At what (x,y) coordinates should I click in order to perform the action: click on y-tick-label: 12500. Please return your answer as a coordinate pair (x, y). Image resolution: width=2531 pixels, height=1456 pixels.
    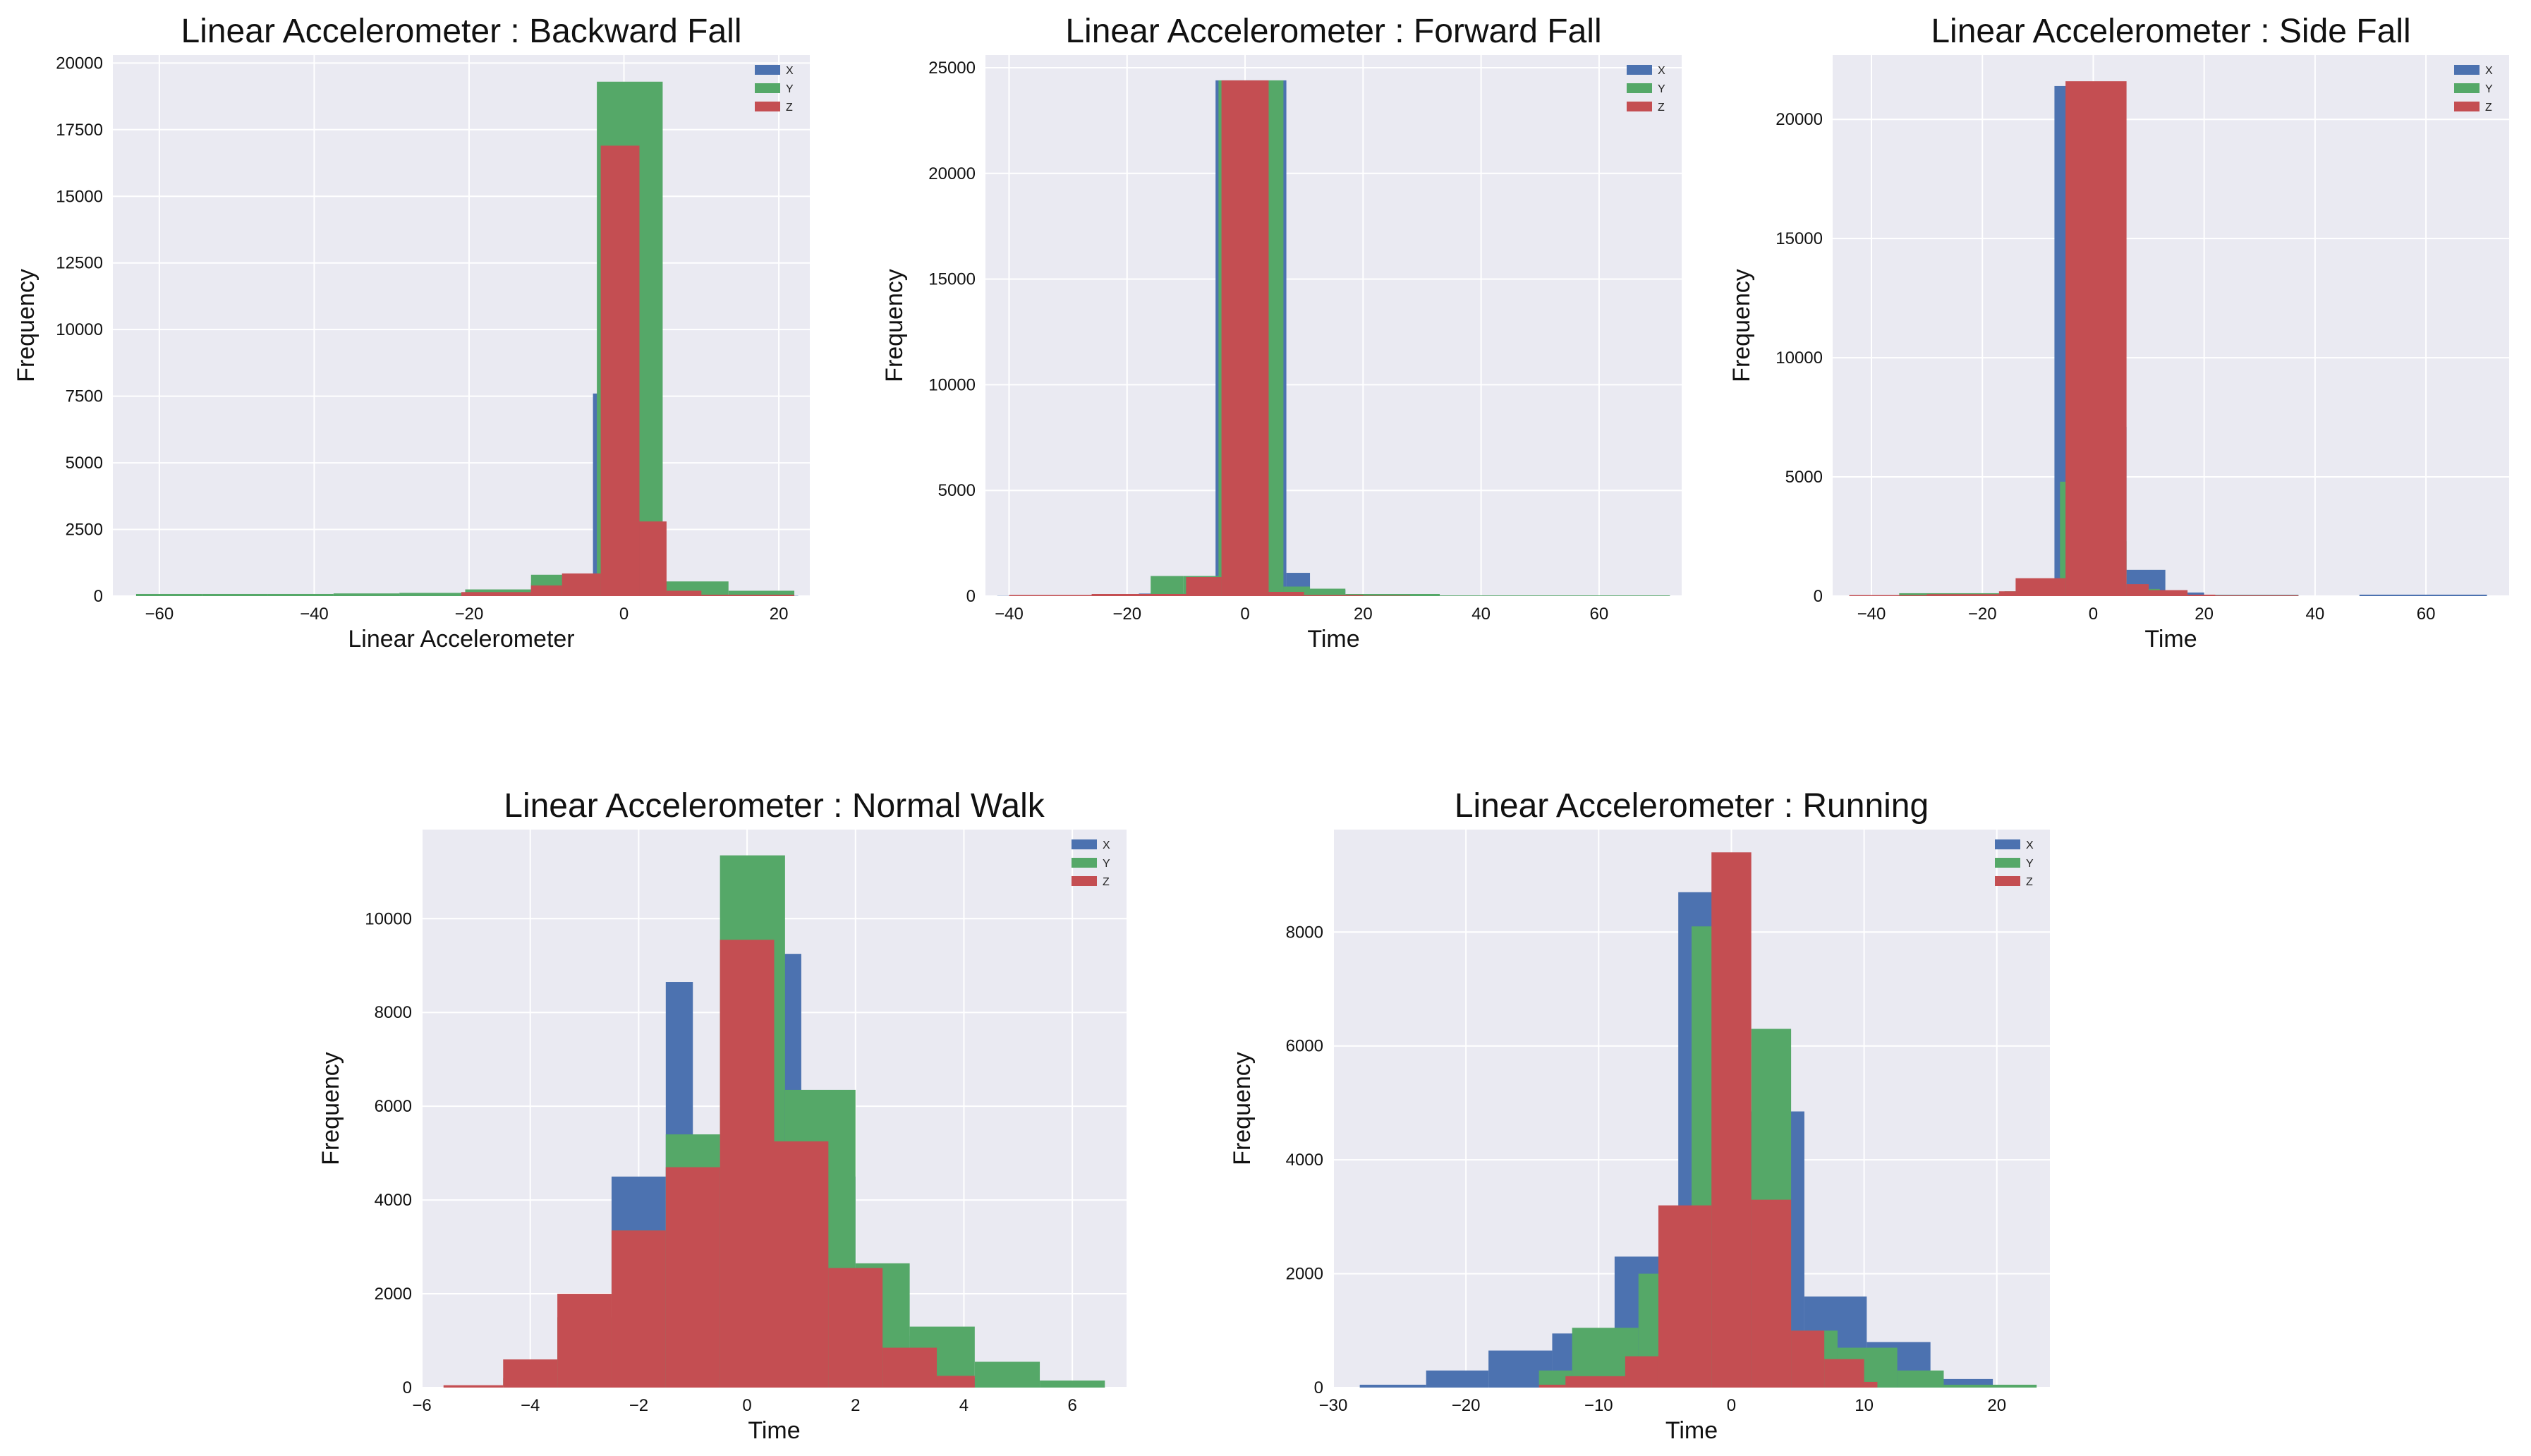
    Looking at the image, I should click on (79, 264).